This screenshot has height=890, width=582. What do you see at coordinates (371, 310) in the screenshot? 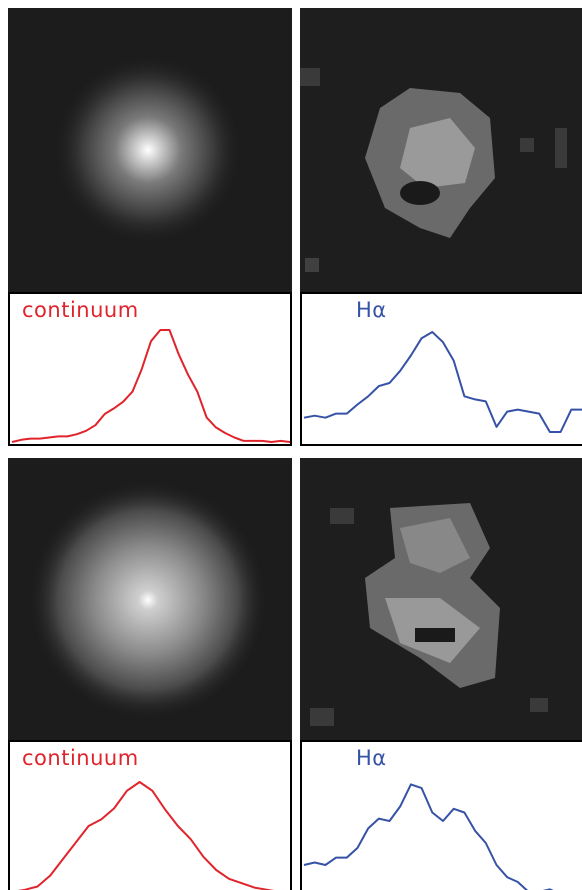
I see `halpha-label-1: Hα` at bounding box center [371, 310].